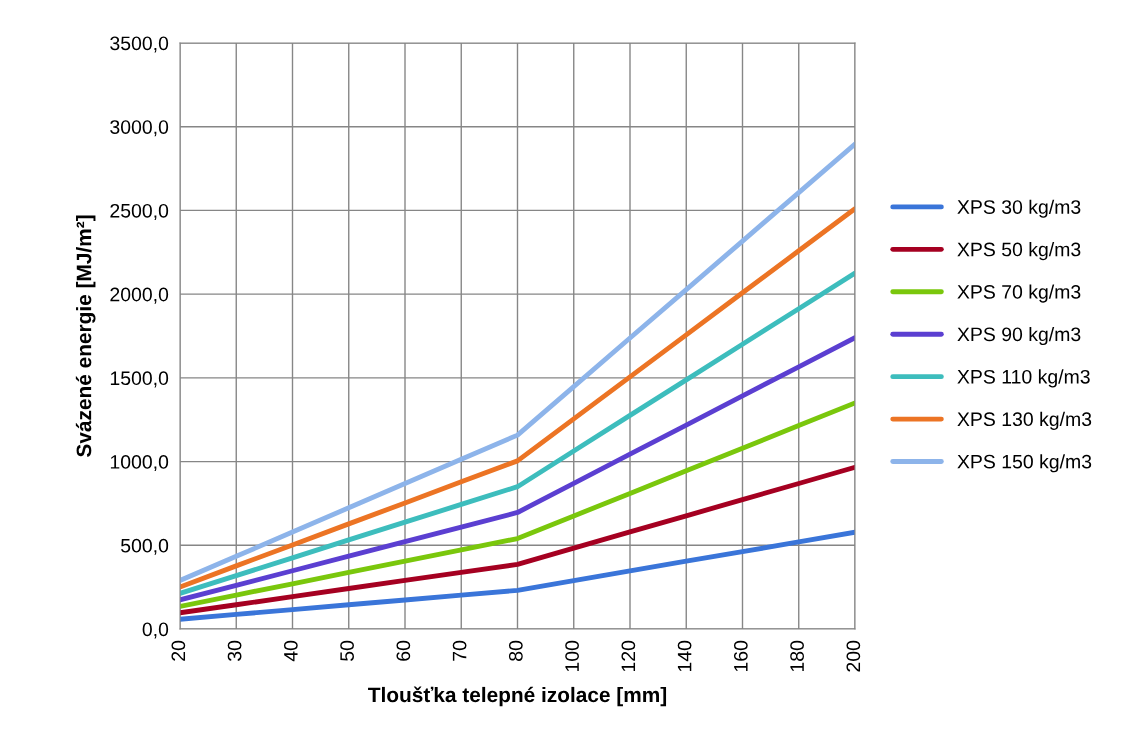 The height and width of the screenshot is (753, 1133). What do you see at coordinates (139, 128) in the screenshot?
I see `y-tick-label: 3000,0` at bounding box center [139, 128].